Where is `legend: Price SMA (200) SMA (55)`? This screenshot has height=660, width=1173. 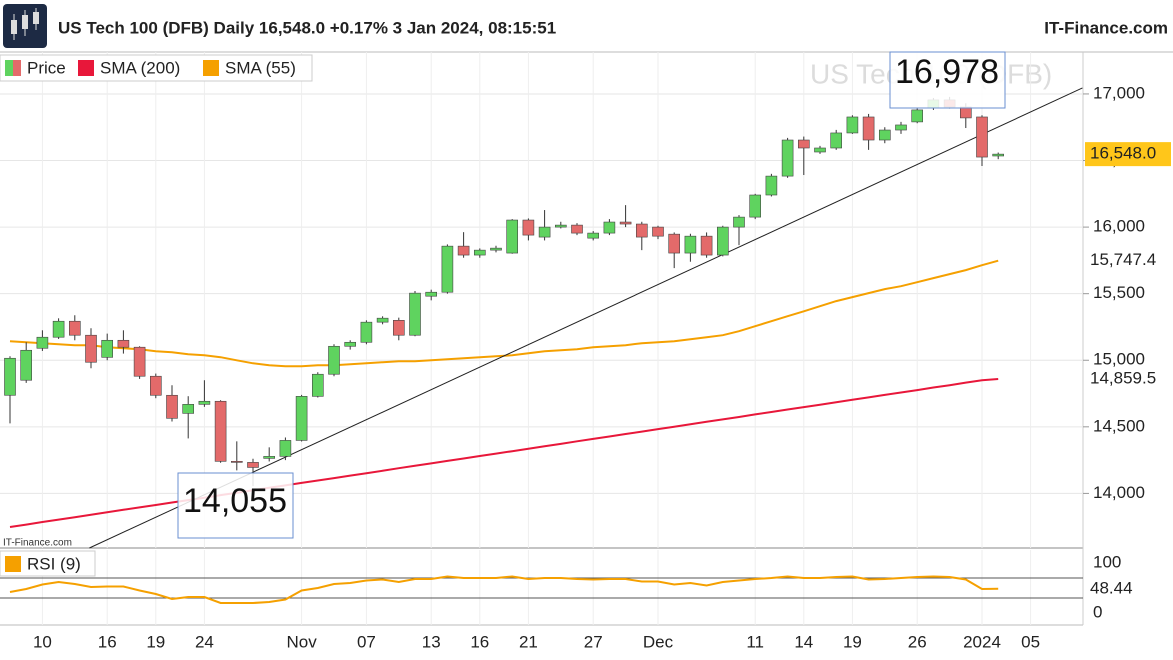
legend: Price SMA (200) SMA (55) is located at coordinates (156, 68).